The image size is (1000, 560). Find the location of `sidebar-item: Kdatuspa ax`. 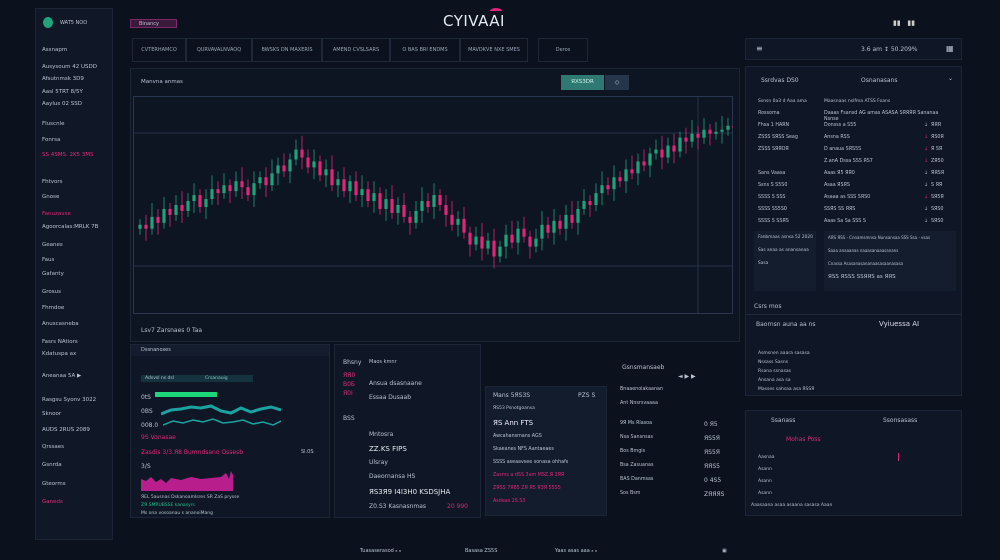

sidebar-item: Kdatuspa ax is located at coordinates (59, 354).